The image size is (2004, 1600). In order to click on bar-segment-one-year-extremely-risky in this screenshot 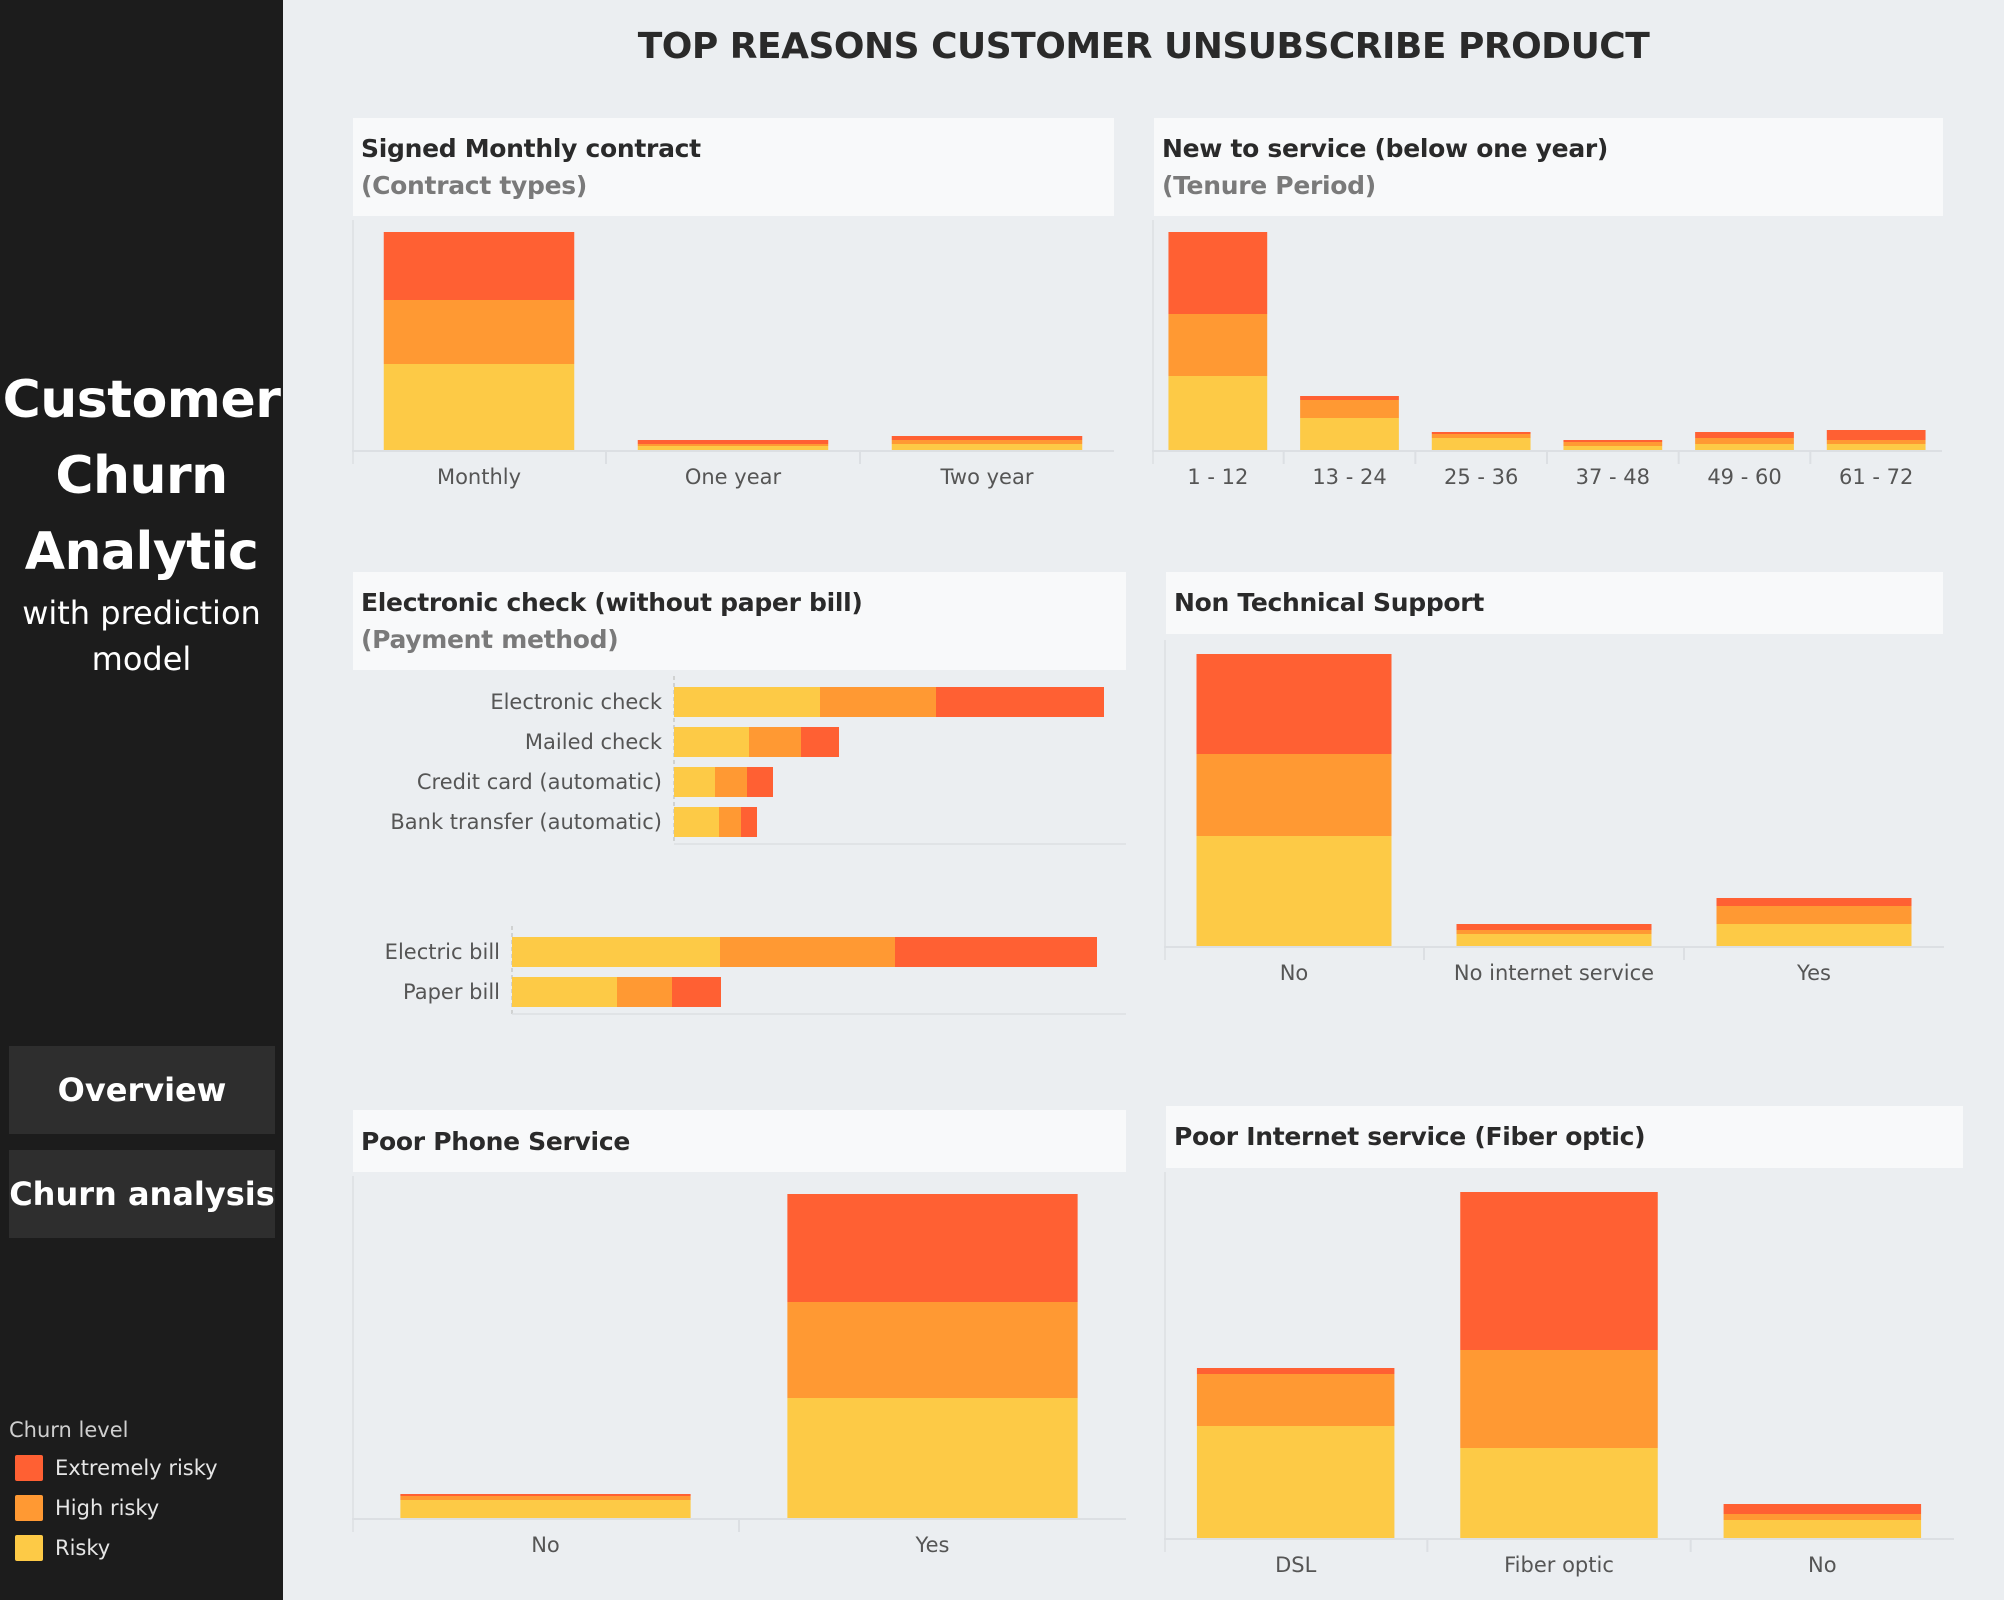, I will do `click(733, 442)`.